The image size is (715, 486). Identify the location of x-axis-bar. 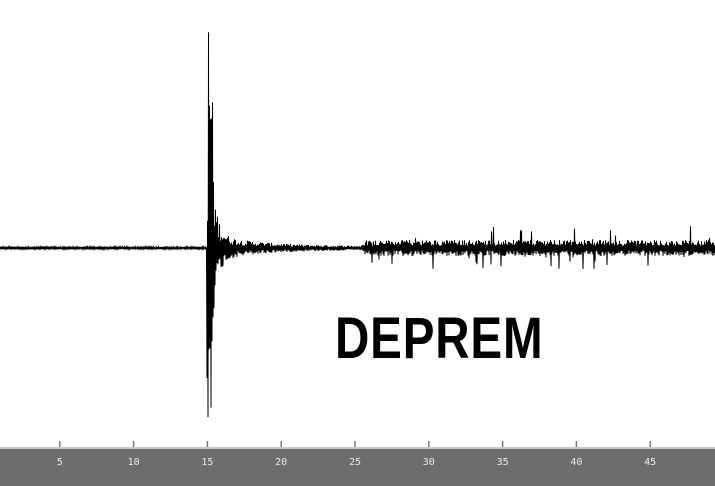
(357, 466).